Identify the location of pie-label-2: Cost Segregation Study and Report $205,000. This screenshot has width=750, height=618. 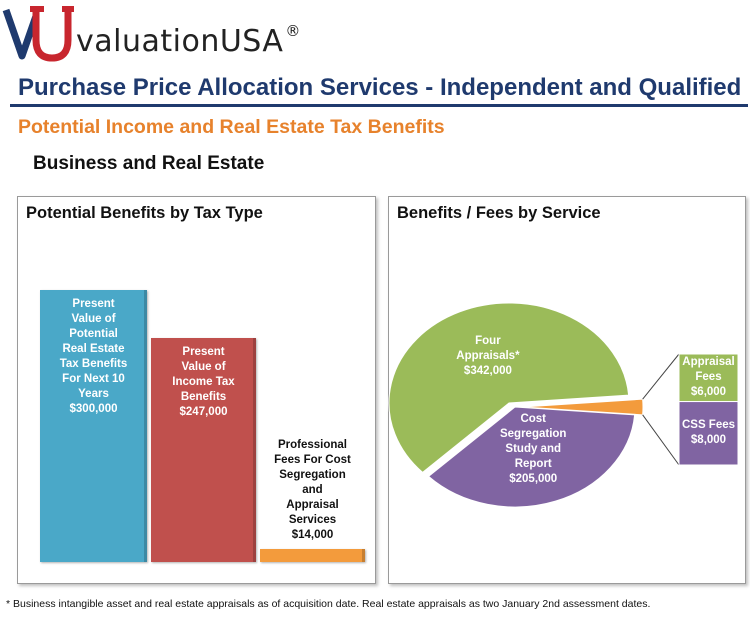
(533, 448).